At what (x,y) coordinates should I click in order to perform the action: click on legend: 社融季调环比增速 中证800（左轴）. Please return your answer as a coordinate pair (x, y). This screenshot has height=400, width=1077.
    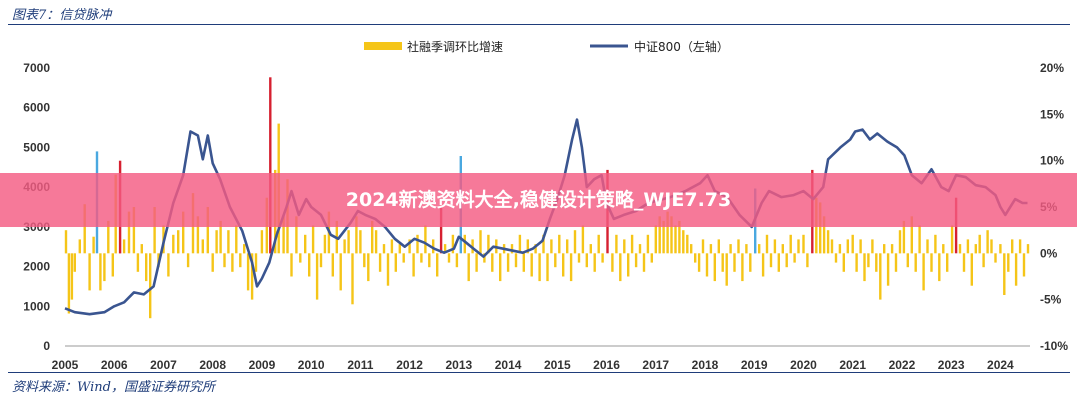
    Looking at the image, I should click on (546, 46).